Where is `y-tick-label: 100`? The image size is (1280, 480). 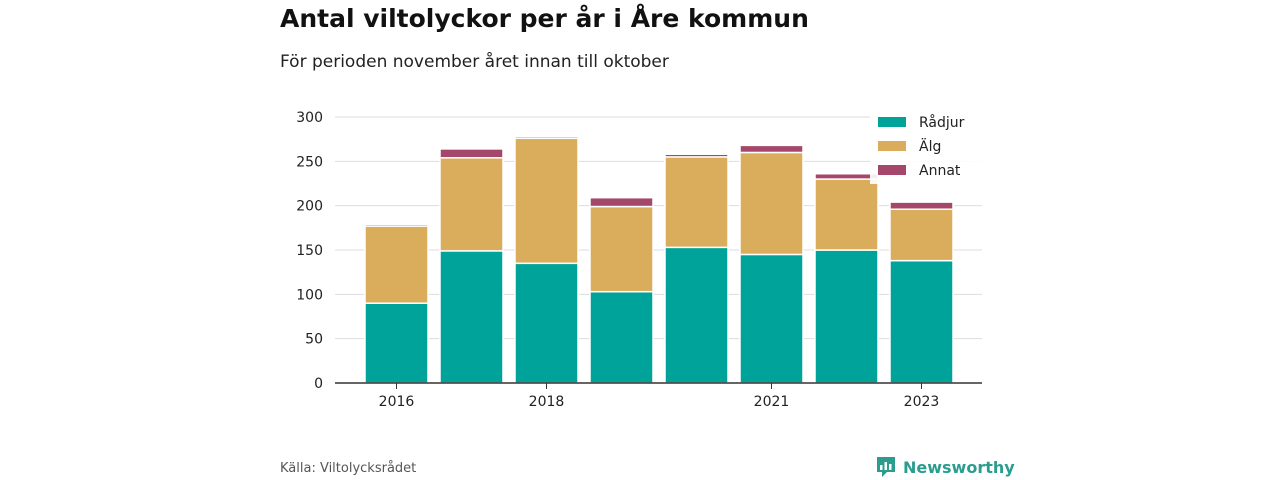 y-tick-label: 100 is located at coordinates (309, 295).